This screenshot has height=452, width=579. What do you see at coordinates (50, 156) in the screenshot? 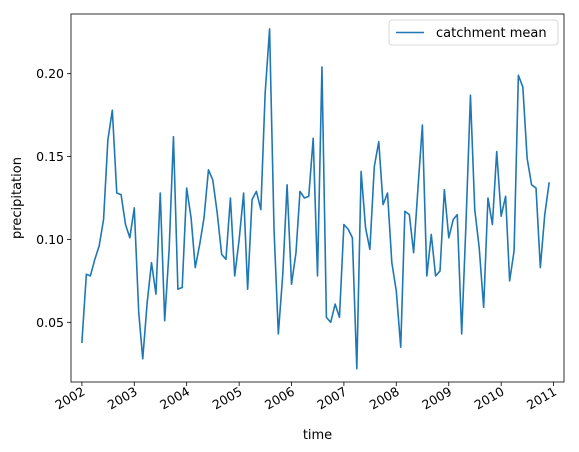
I see `y-tick-label: 0.15` at bounding box center [50, 156].